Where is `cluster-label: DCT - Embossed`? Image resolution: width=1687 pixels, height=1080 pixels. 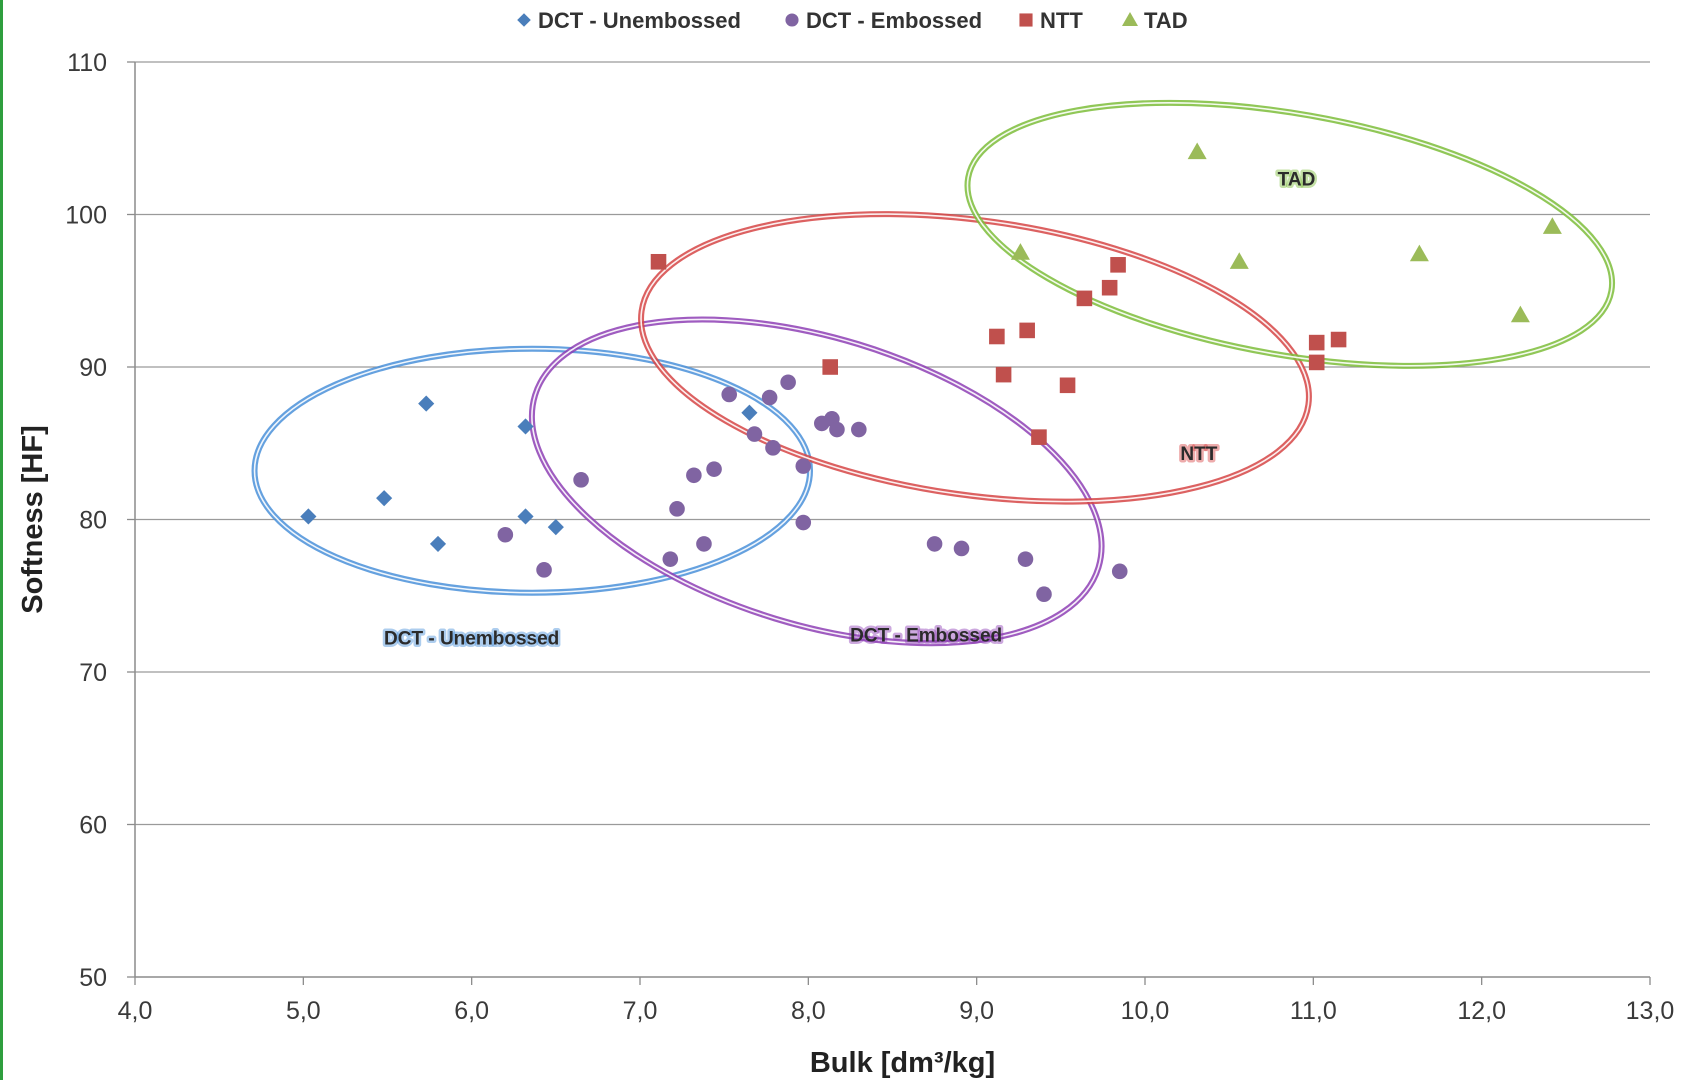
cluster-label: DCT - Embossed is located at coordinates (926, 636).